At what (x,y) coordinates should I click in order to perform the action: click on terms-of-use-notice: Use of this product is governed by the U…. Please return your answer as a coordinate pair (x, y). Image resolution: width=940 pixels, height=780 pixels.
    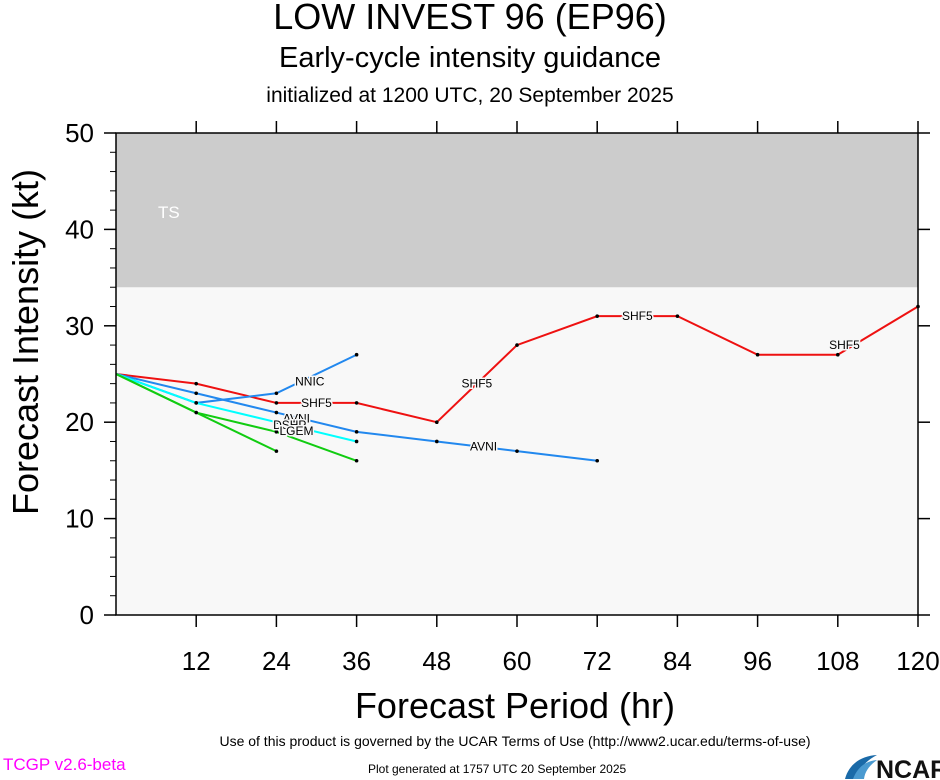
    Looking at the image, I should click on (515, 741).